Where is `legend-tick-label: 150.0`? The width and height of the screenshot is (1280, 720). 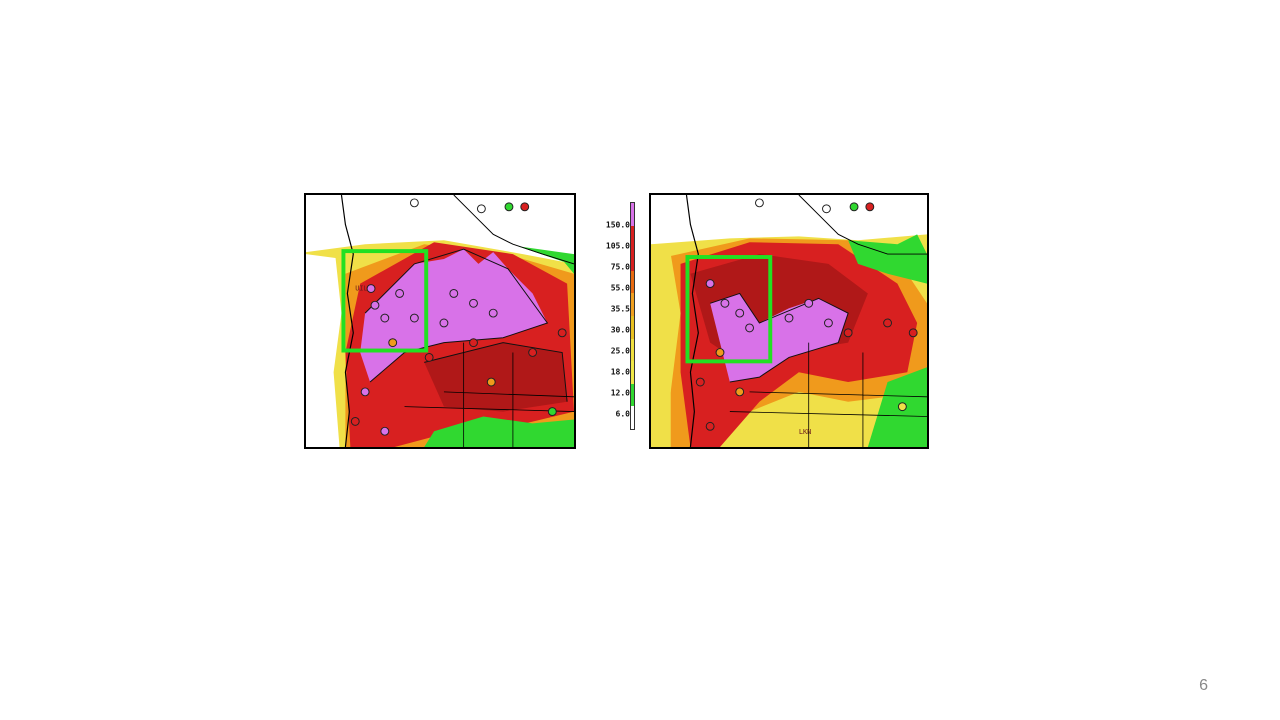
legend-tick-label: 150.0 is located at coordinates (617, 225).